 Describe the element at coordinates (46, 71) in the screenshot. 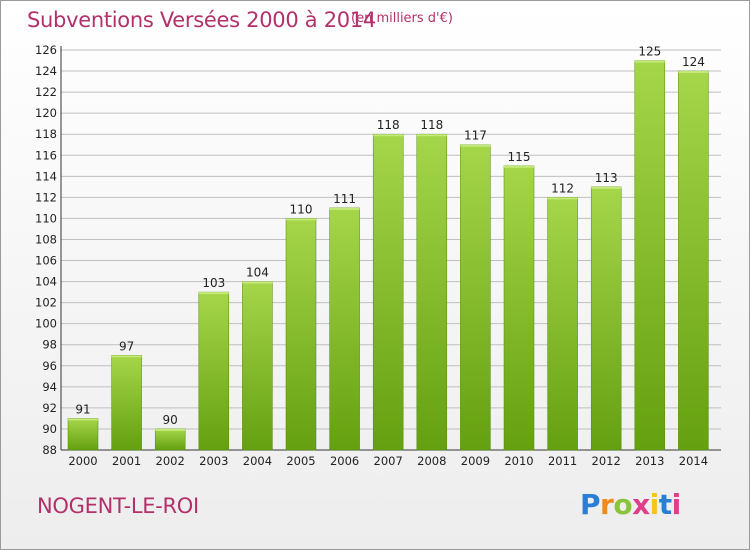

I see `y-tick-label: 124` at that location.